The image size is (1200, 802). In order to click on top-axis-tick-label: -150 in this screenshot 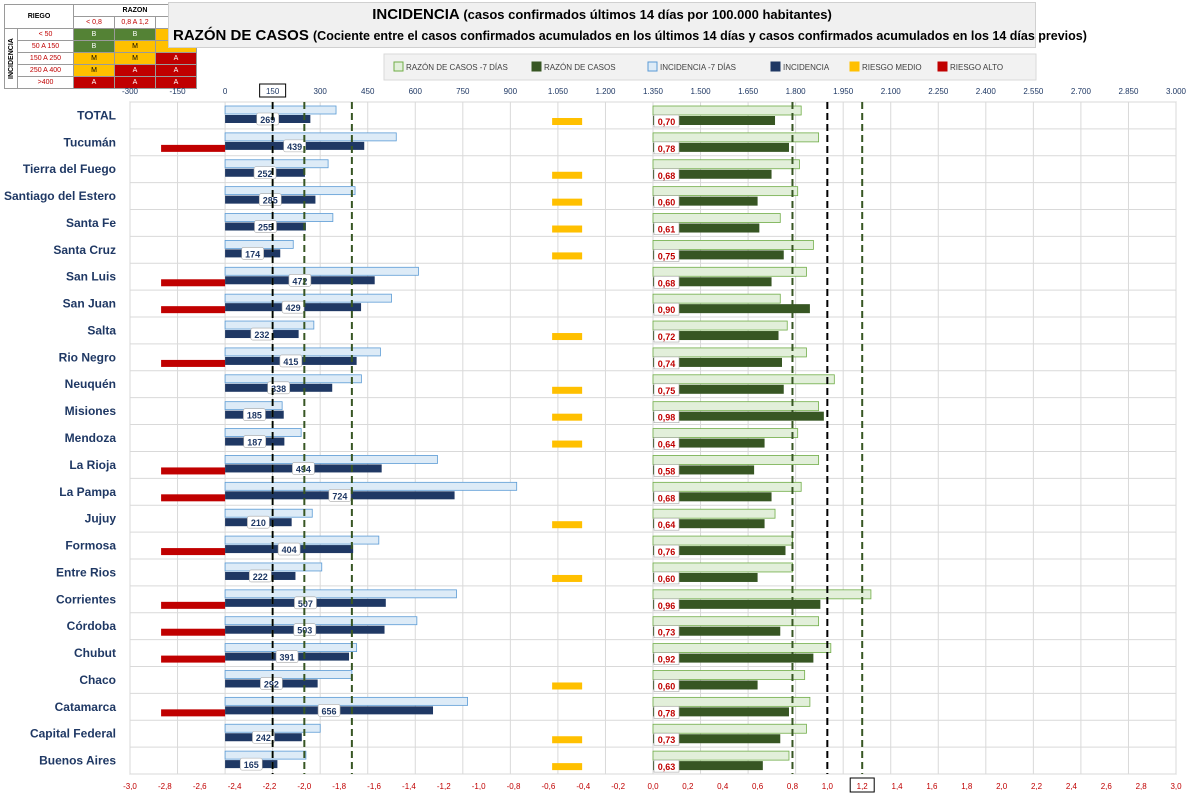, I will do `click(178, 91)`.